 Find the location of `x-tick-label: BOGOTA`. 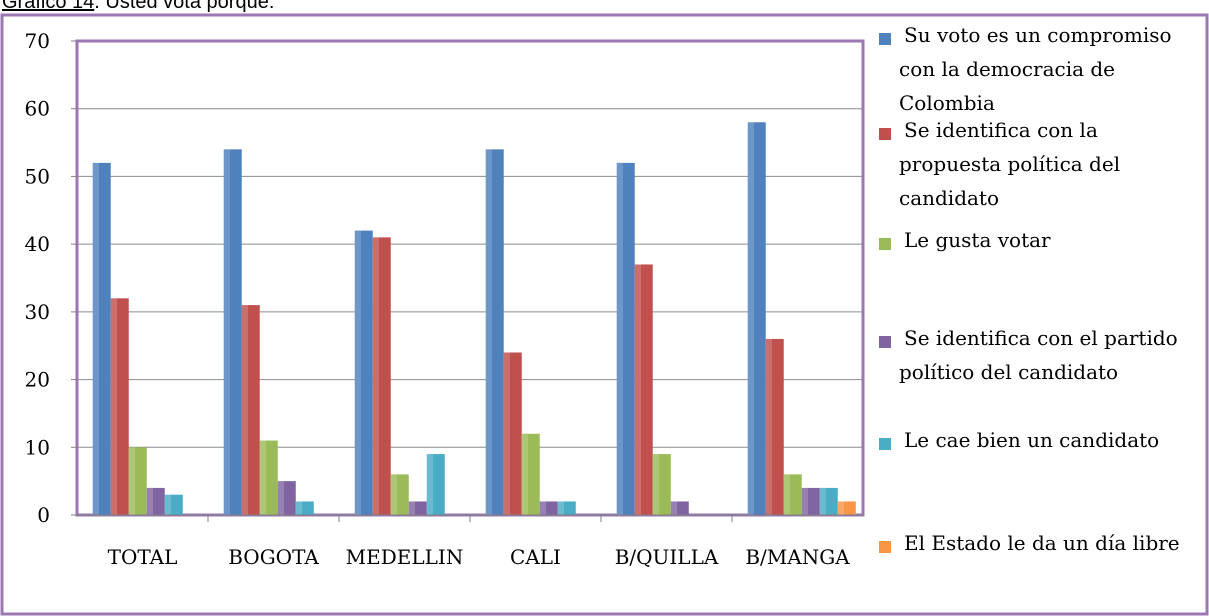

x-tick-label: BOGOTA is located at coordinates (273, 557).